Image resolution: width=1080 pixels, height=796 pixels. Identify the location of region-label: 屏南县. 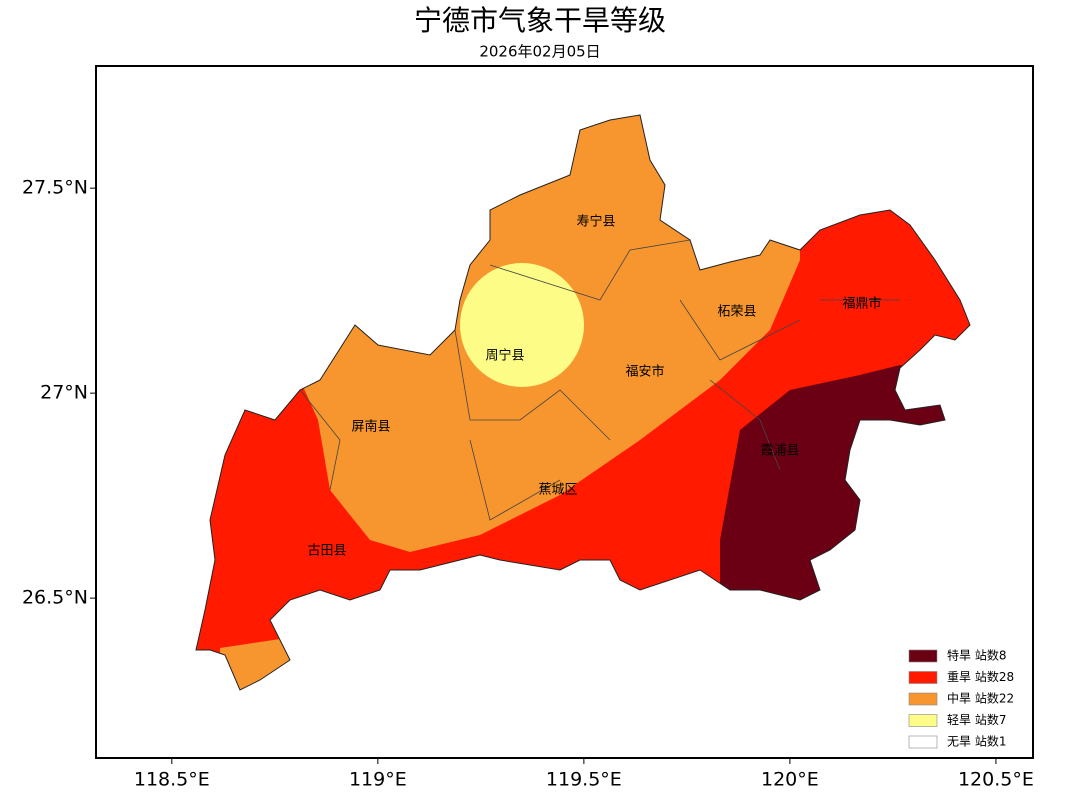
(370, 427).